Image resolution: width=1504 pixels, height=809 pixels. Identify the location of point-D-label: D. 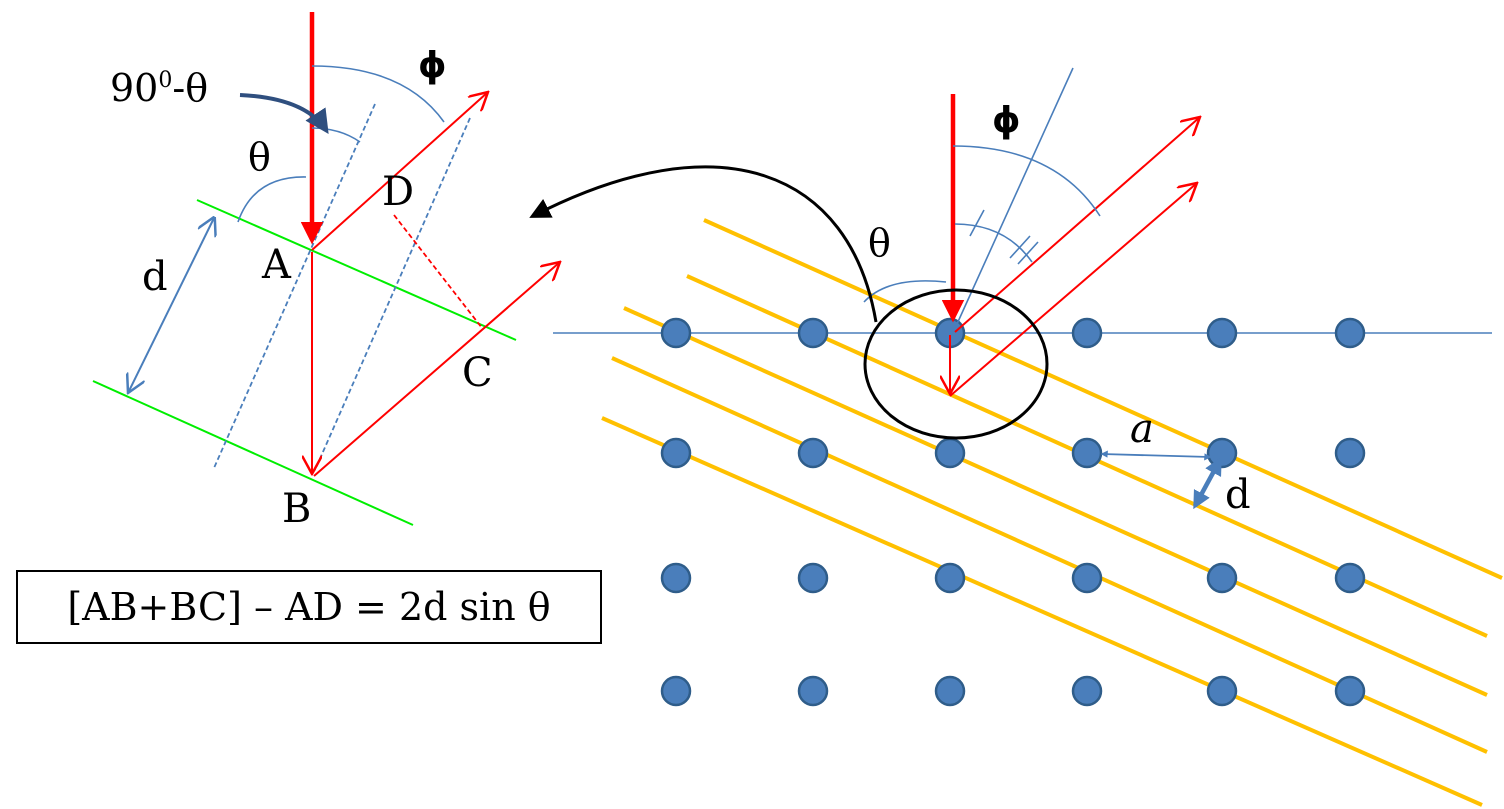
(398, 192).